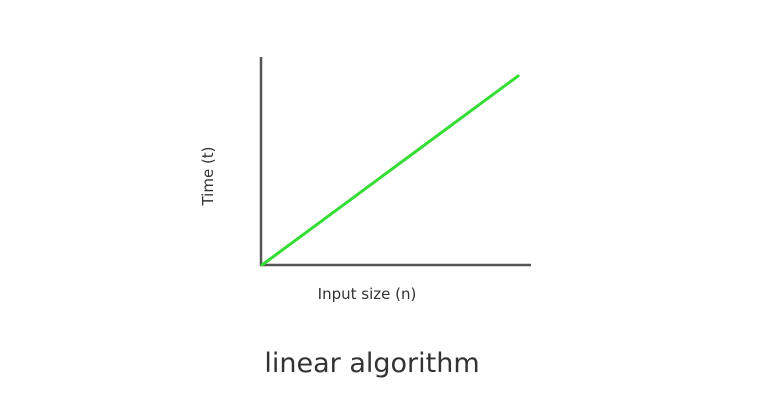  I want to click on x-axis-label: Input size (n), so click(367, 294).